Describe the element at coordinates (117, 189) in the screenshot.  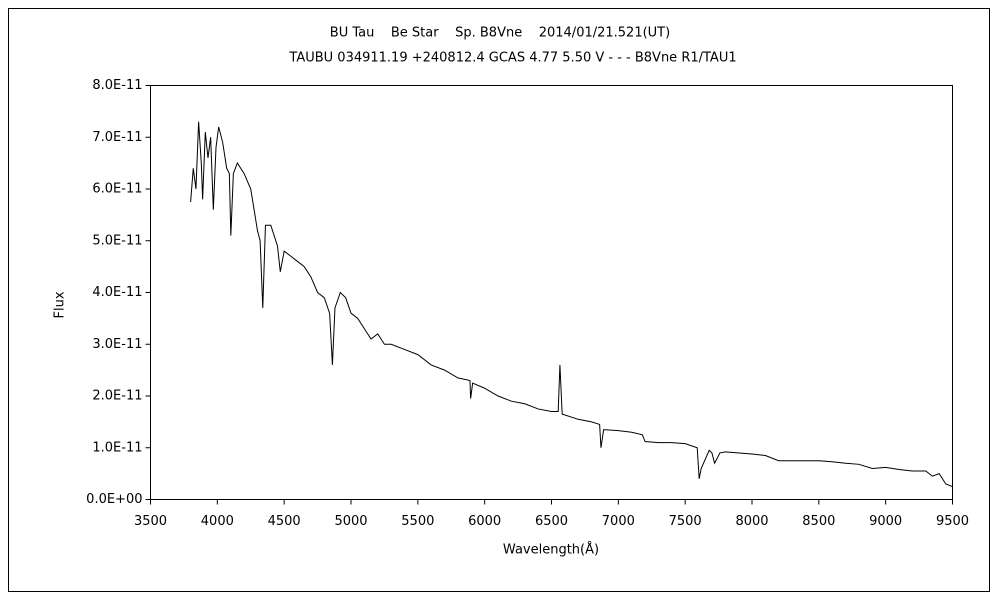
I see `y-tick-label: 6.0E-11` at that location.